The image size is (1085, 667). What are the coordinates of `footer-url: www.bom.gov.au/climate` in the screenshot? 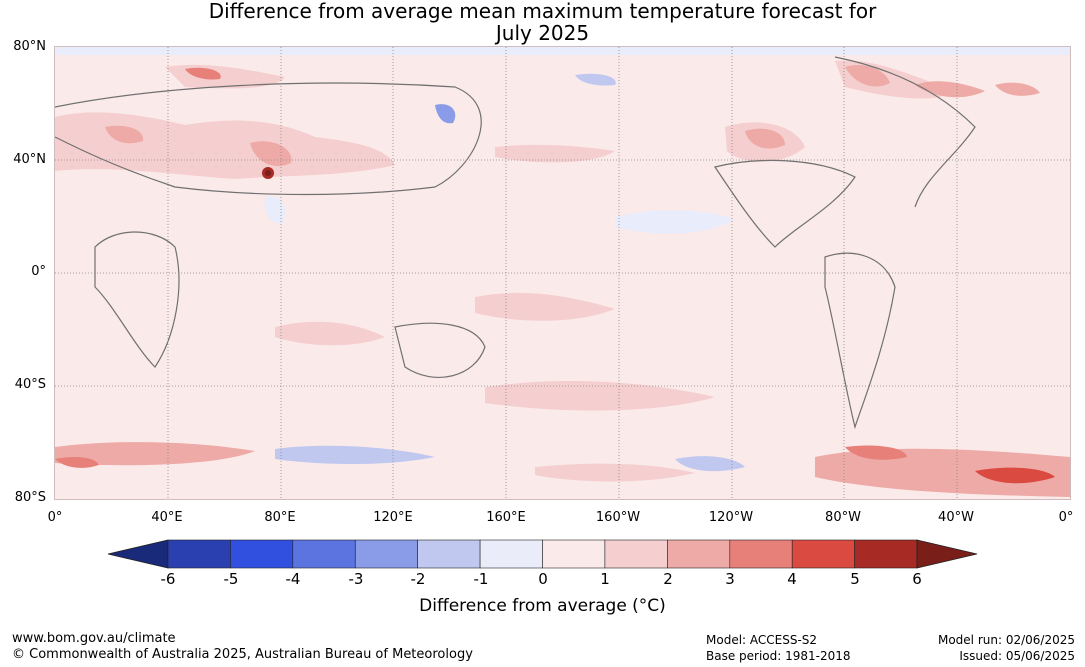 It's located at (94, 638).